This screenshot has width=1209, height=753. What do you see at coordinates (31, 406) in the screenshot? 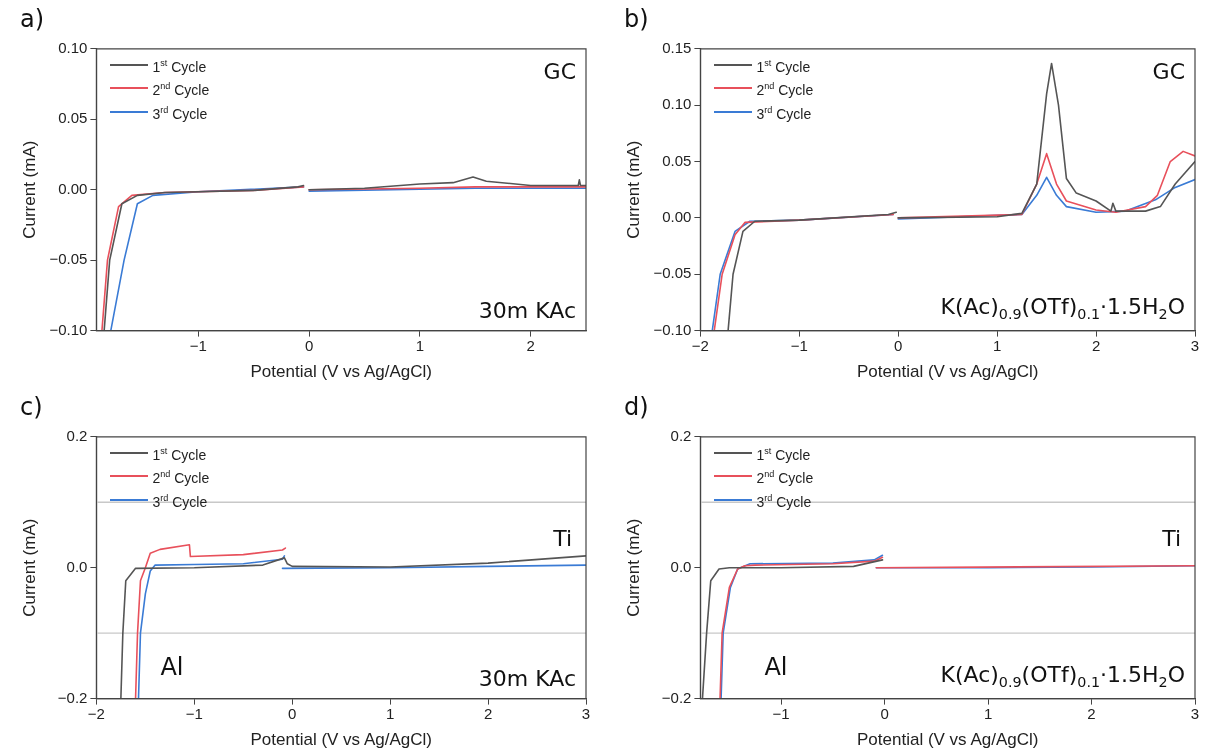
I see `chart-title: c)` at bounding box center [31, 406].